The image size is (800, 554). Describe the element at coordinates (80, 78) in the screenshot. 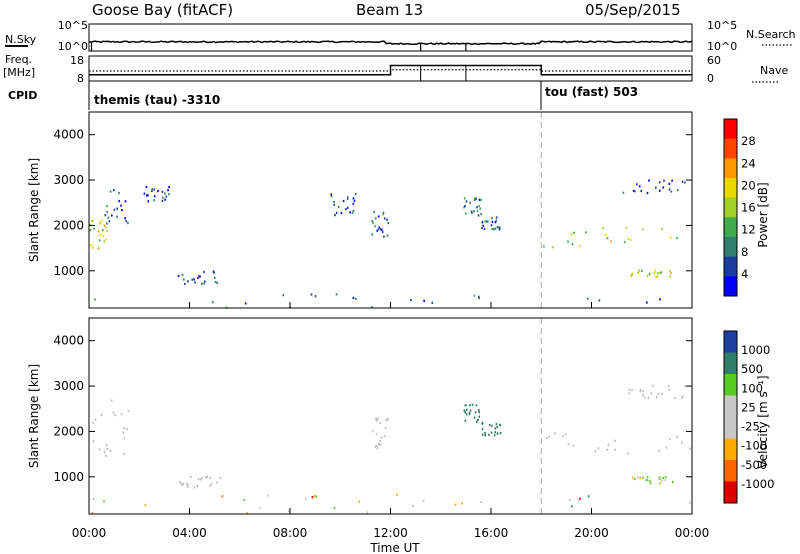

I see `freq-tick-bottom: 8` at that location.